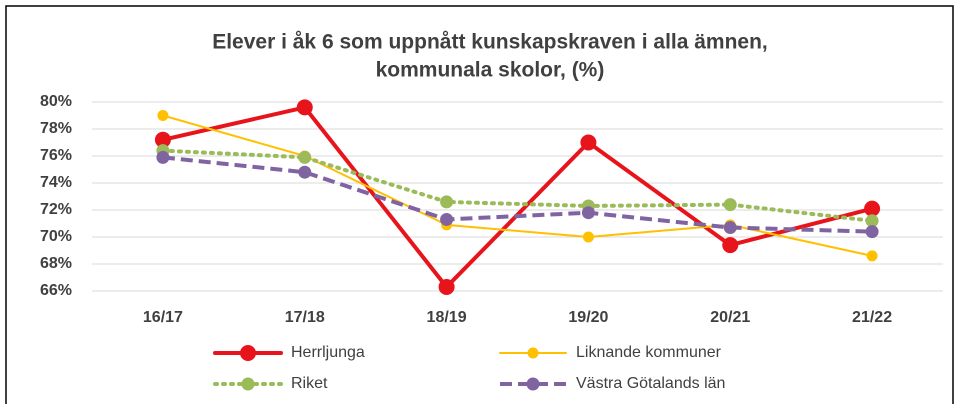  What do you see at coordinates (56, 182) in the screenshot?
I see `y-tick-label: 74%` at bounding box center [56, 182].